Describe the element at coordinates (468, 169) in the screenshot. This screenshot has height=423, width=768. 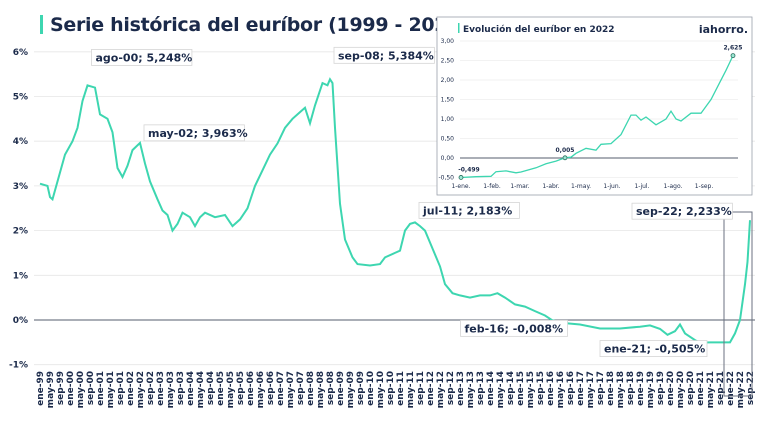
I see `inset-annotation-label: -0,499` at that location.